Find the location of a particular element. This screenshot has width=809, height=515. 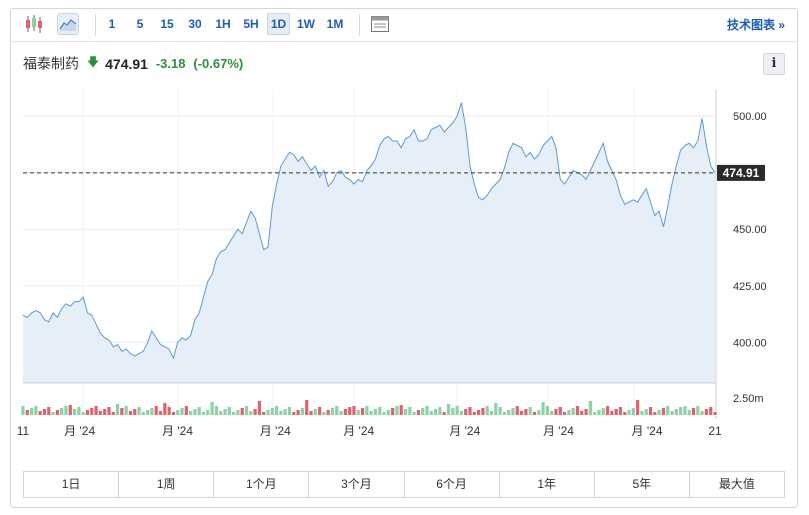

price-change: -3.18 is located at coordinates (170, 63).